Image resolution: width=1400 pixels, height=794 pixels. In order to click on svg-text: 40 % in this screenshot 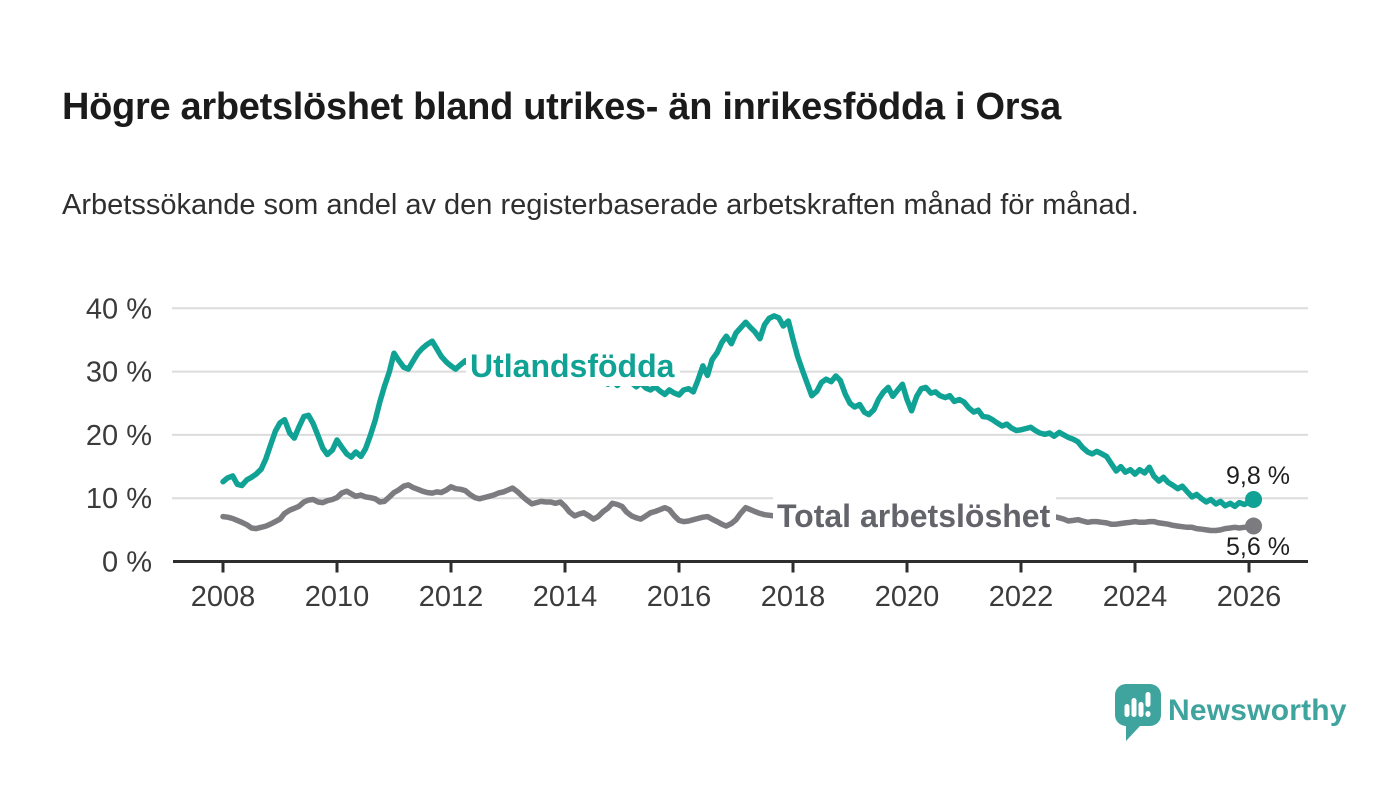, I will do `click(119, 309)`.